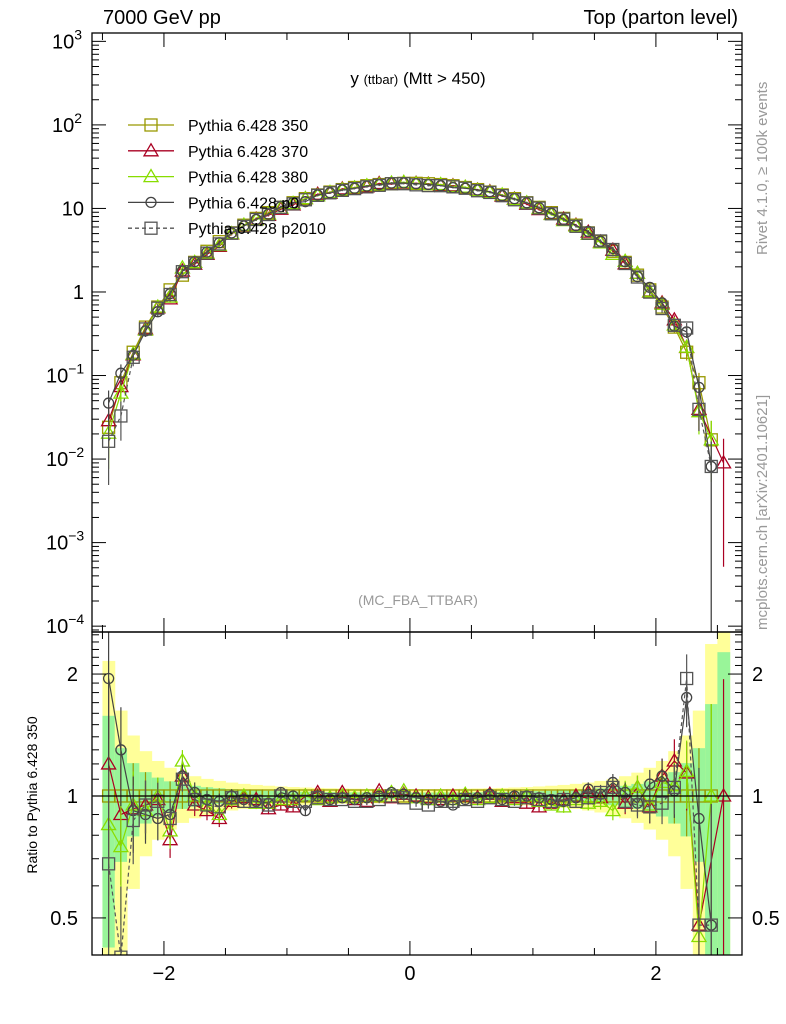 This screenshot has width=786, height=1024. What do you see at coordinates (757, 797) in the screenshot?
I see `ratio-tick-label-right: 1` at bounding box center [757, 797].